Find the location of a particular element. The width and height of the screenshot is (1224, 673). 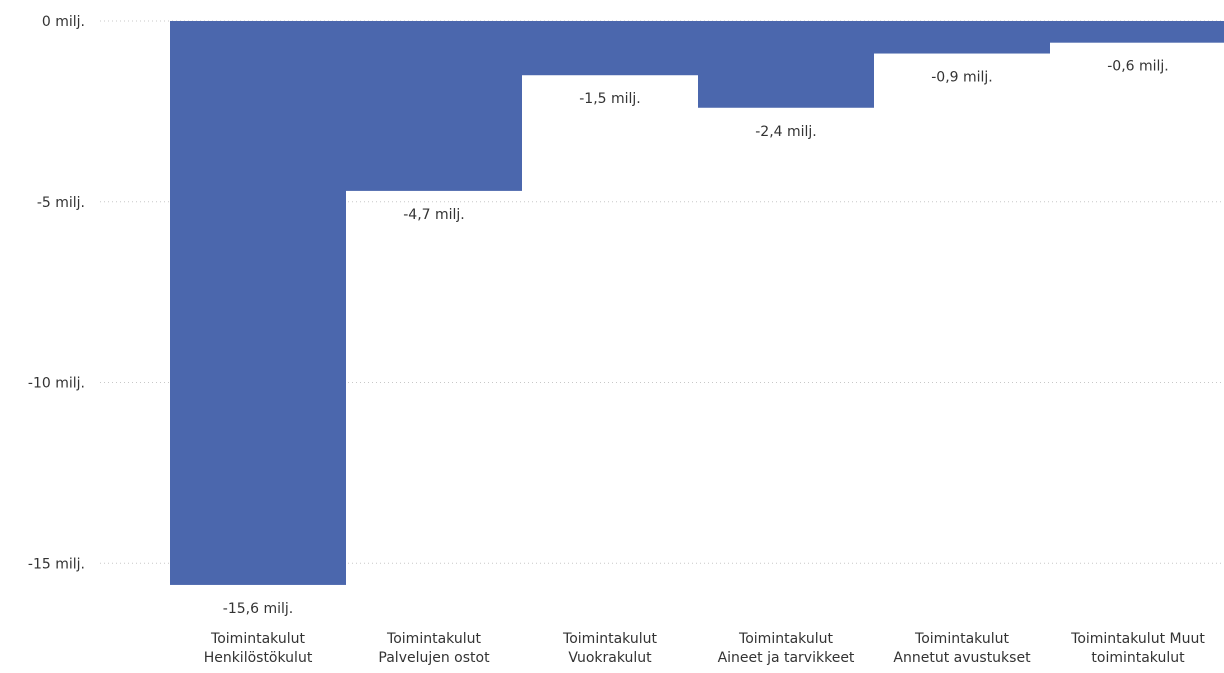

data-label: -0,6 milj. is located at coordinates (1138, 67).